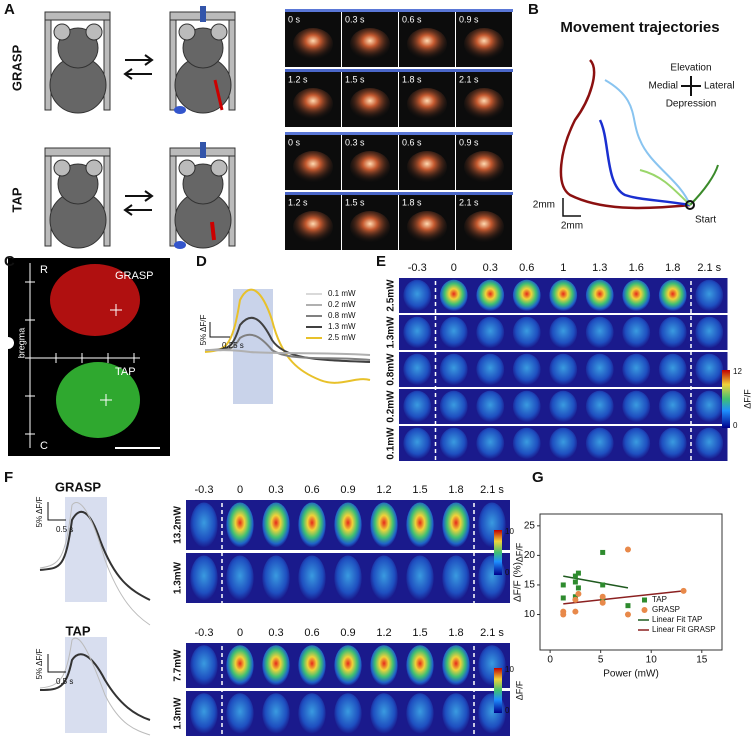 This screenshot has height=744, width=751. Describe the element at coordinates (469, 142) in the screenshot. I see `frame-time: 0.9 s` at that location.